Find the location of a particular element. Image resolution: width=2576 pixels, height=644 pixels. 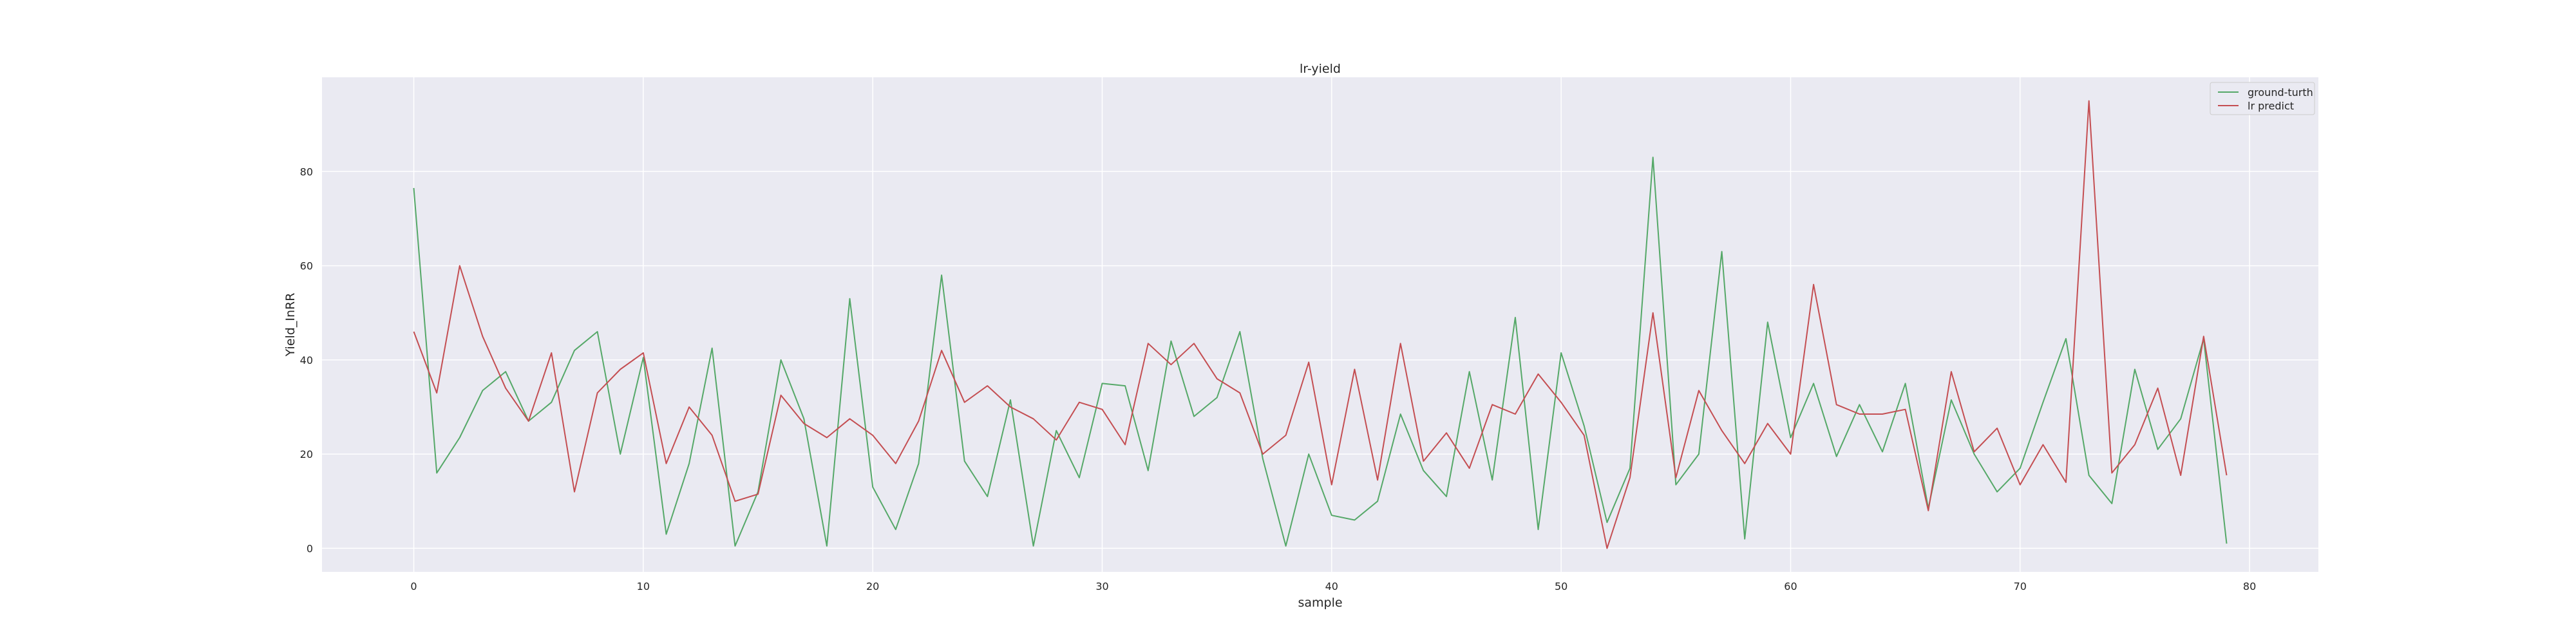

x-tick-label: 0 is located at coordinates (414, 586).